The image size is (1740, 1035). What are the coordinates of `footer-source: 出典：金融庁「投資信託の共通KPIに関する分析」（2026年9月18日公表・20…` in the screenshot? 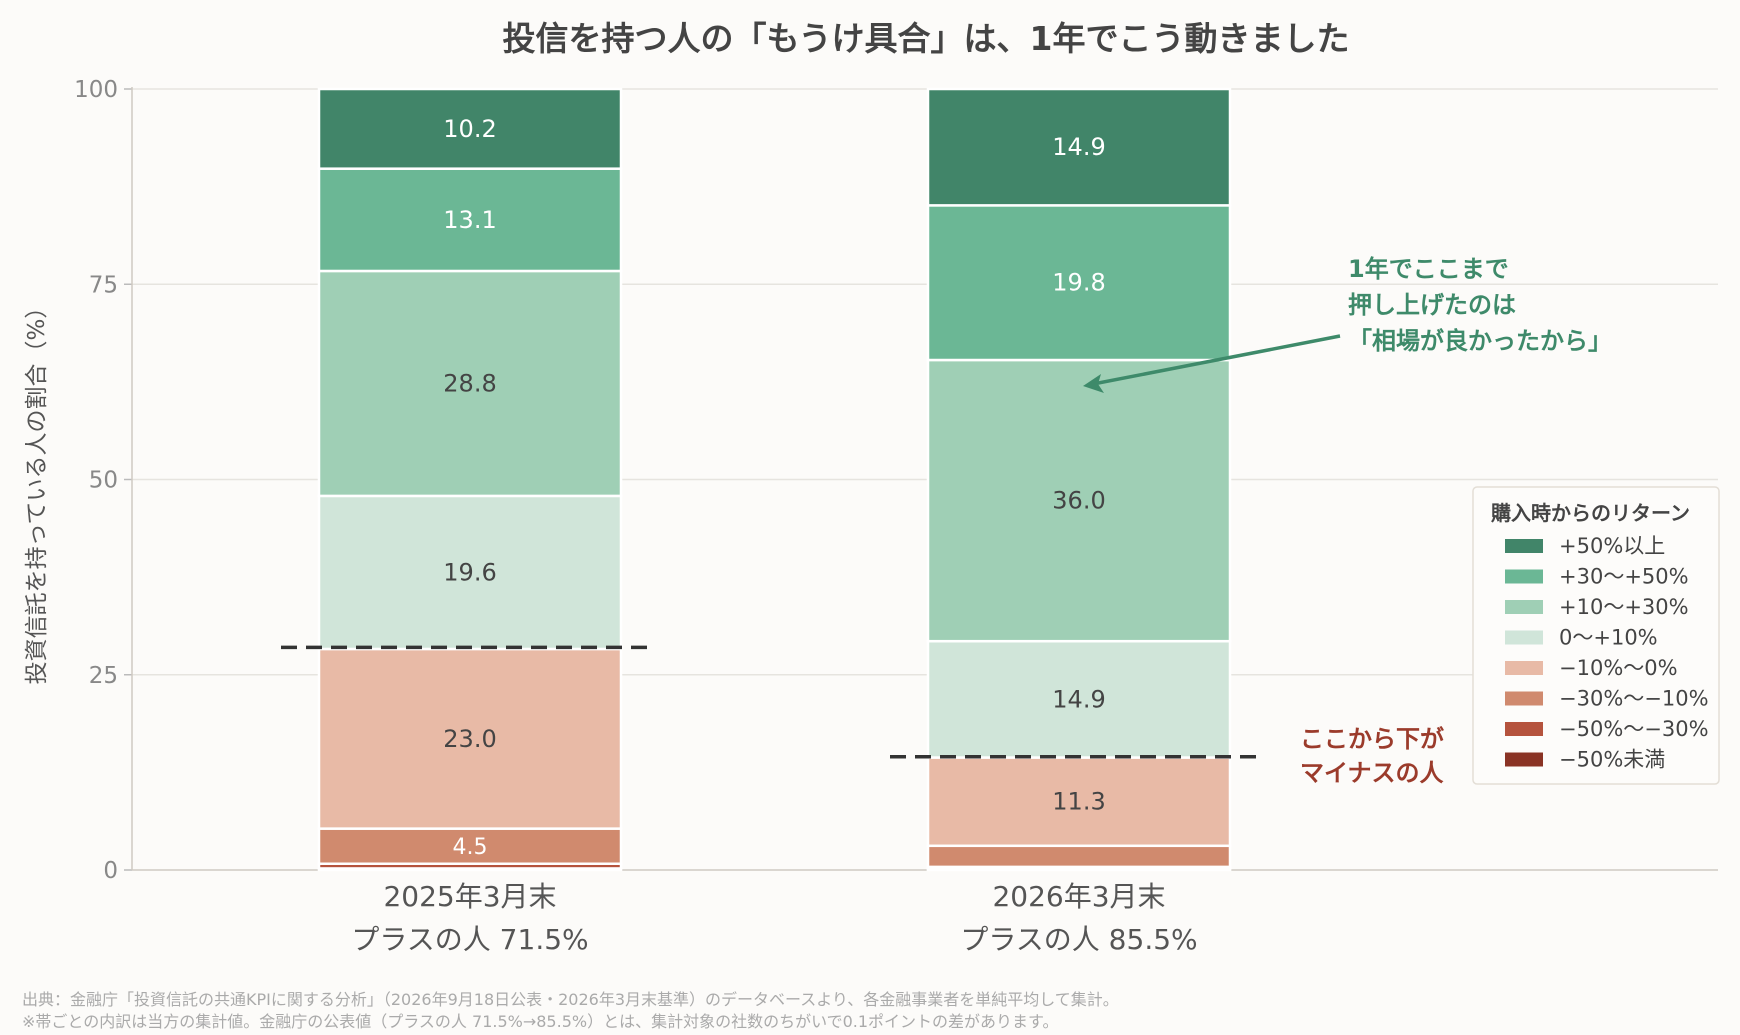 It's located at (570, 999).